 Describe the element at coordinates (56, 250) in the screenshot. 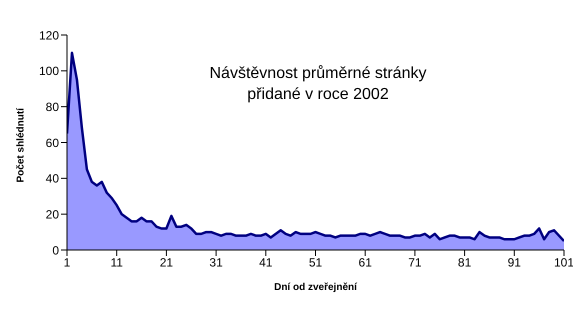

I see `y-tick-label: 0` at that location.